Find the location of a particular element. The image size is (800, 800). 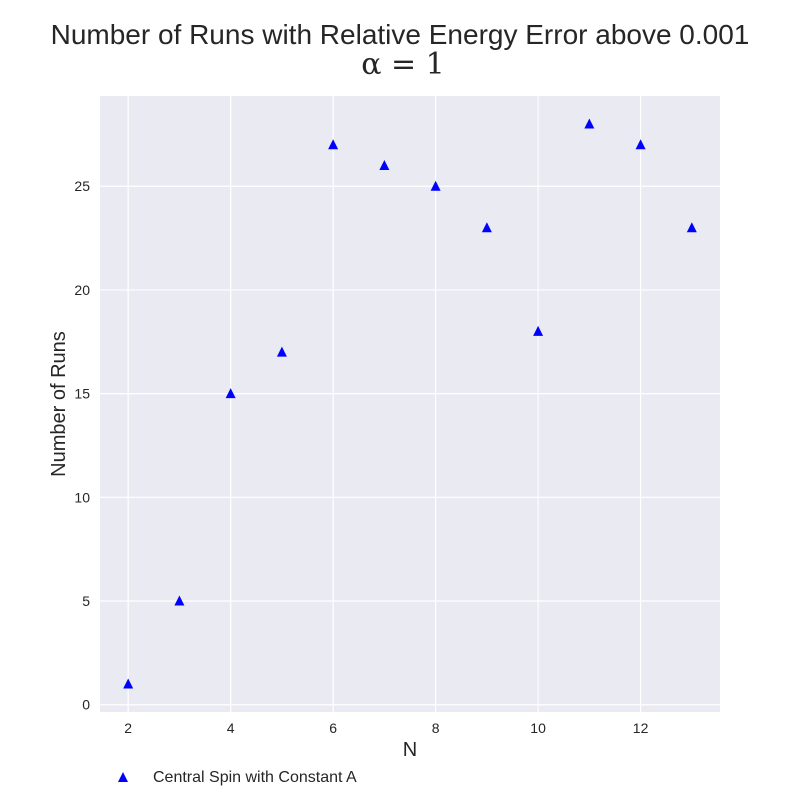

y-tick-label: 20 is located at coordinates (82, 290).